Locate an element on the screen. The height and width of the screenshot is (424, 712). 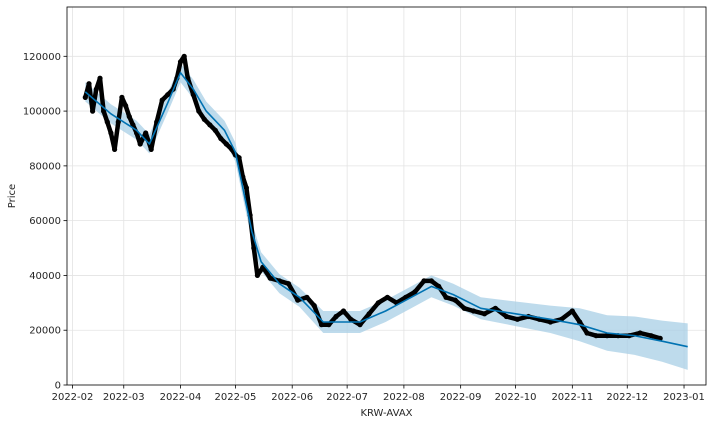
x-tick-label: 2023-01 is located at coordinates (684, 397).